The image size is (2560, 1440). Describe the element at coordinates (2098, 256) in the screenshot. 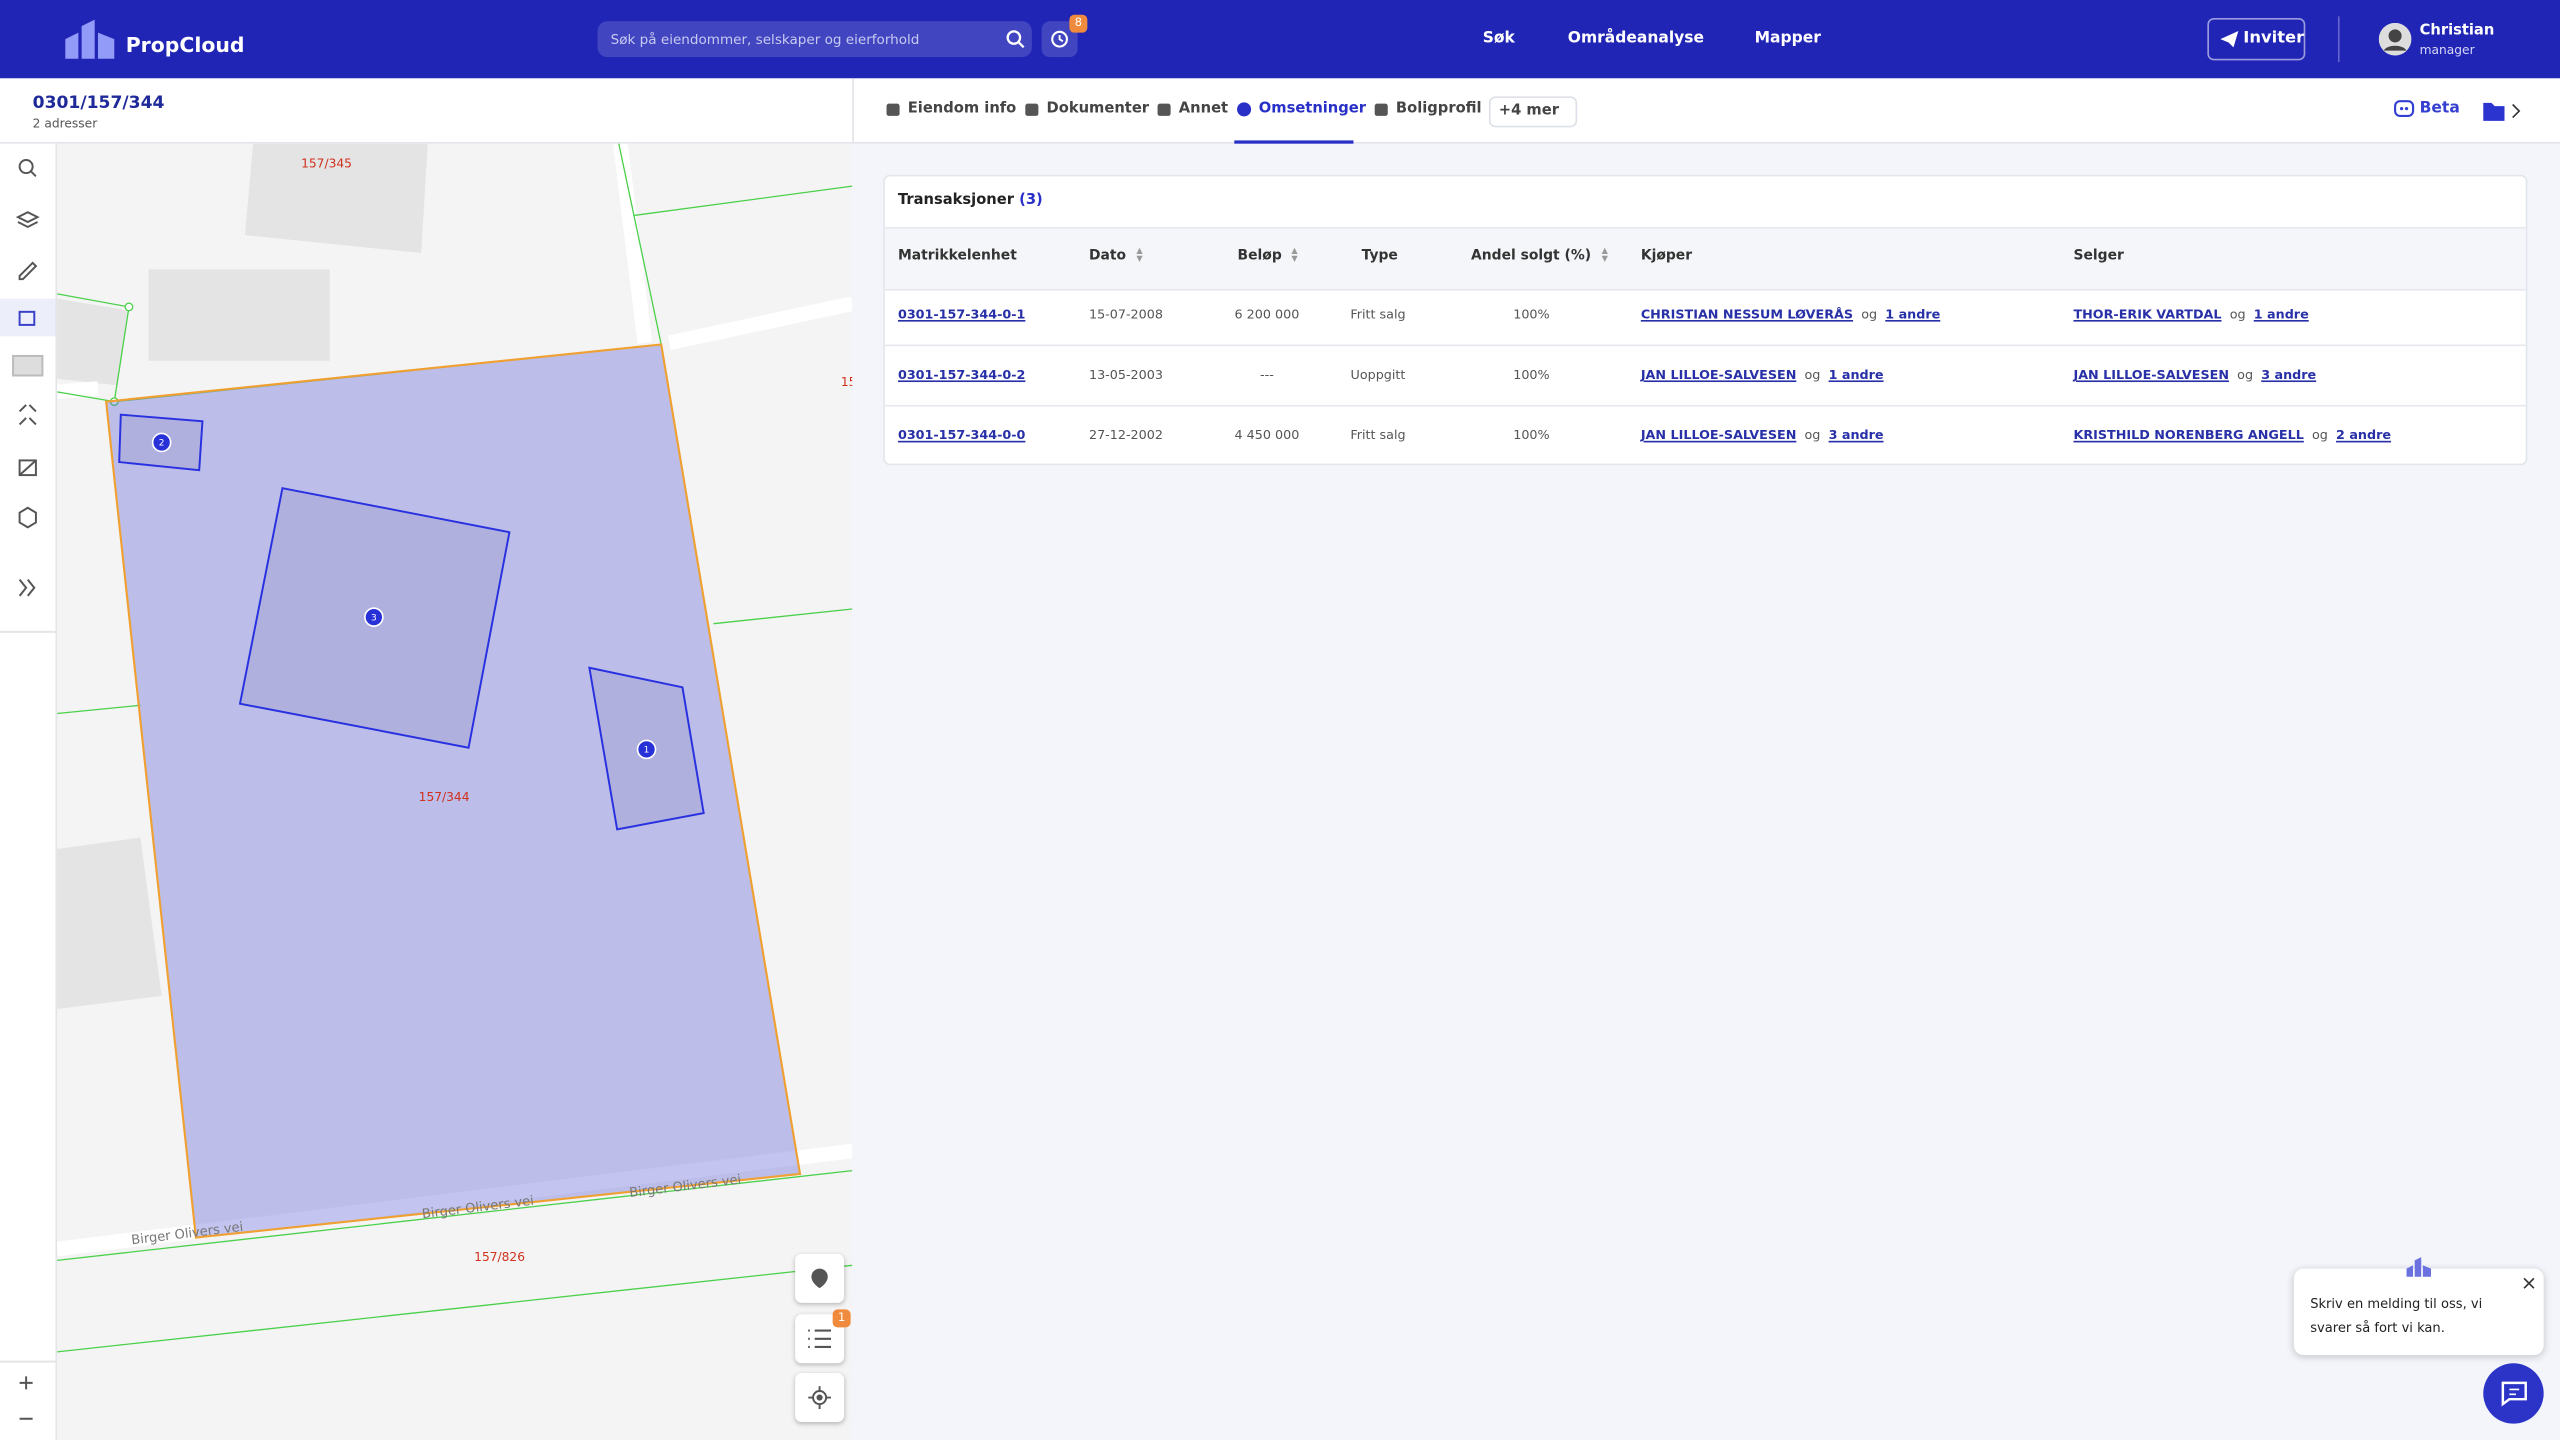

I see `column-header: Selger` at that location.